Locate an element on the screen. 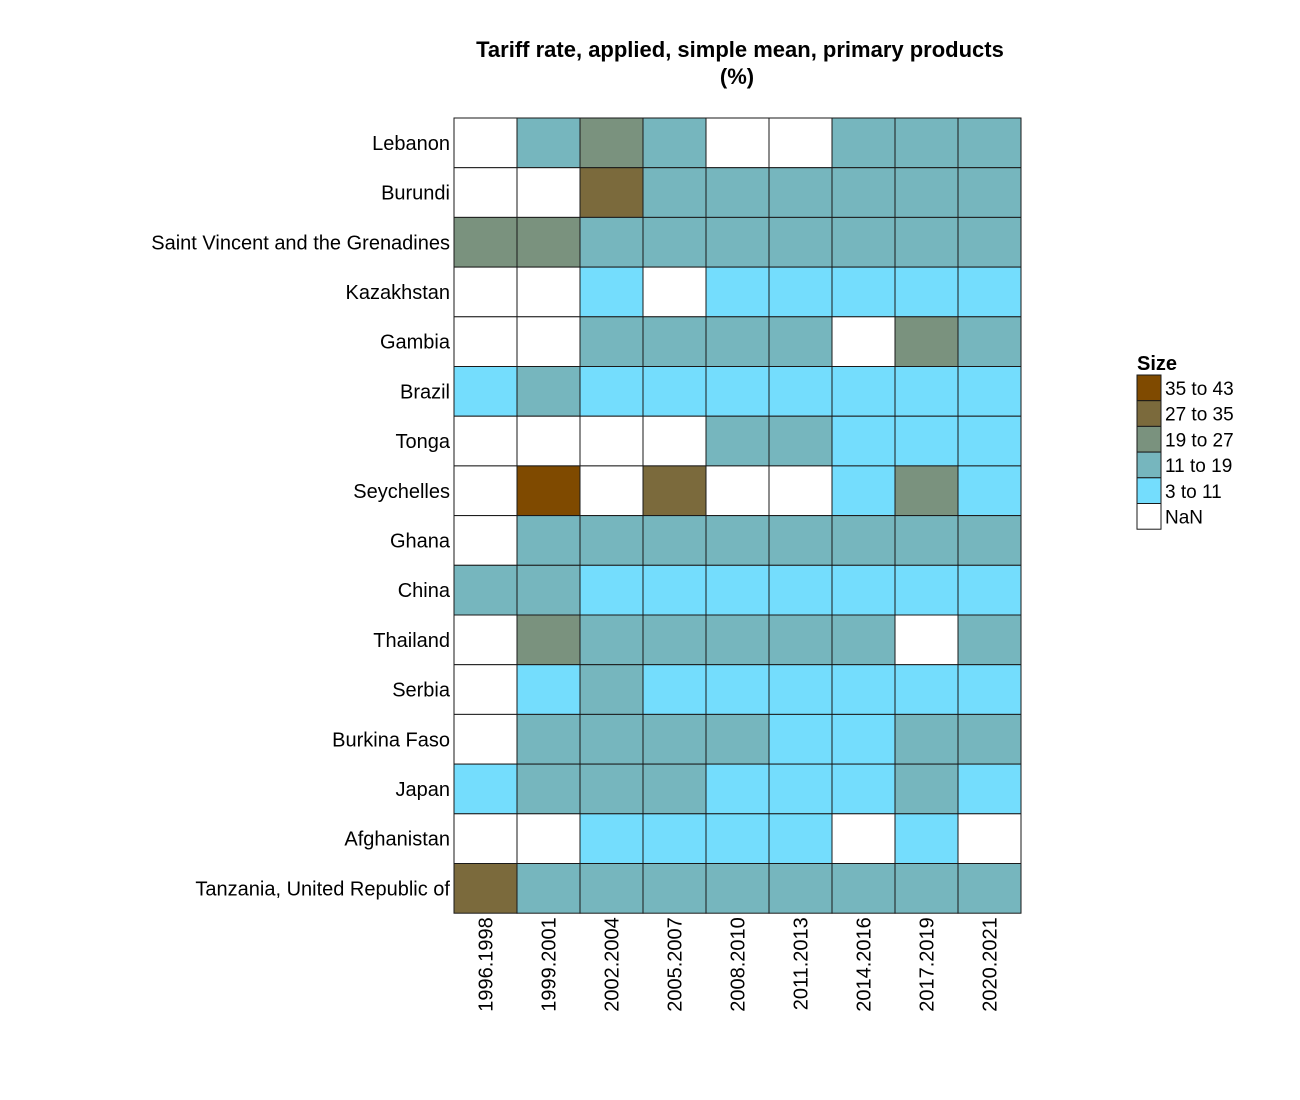 The width and height of the screenshot is (1300, 1100). heatmap-cell-burkina-faso-2011-2013 is located at coordinates (800, 739).